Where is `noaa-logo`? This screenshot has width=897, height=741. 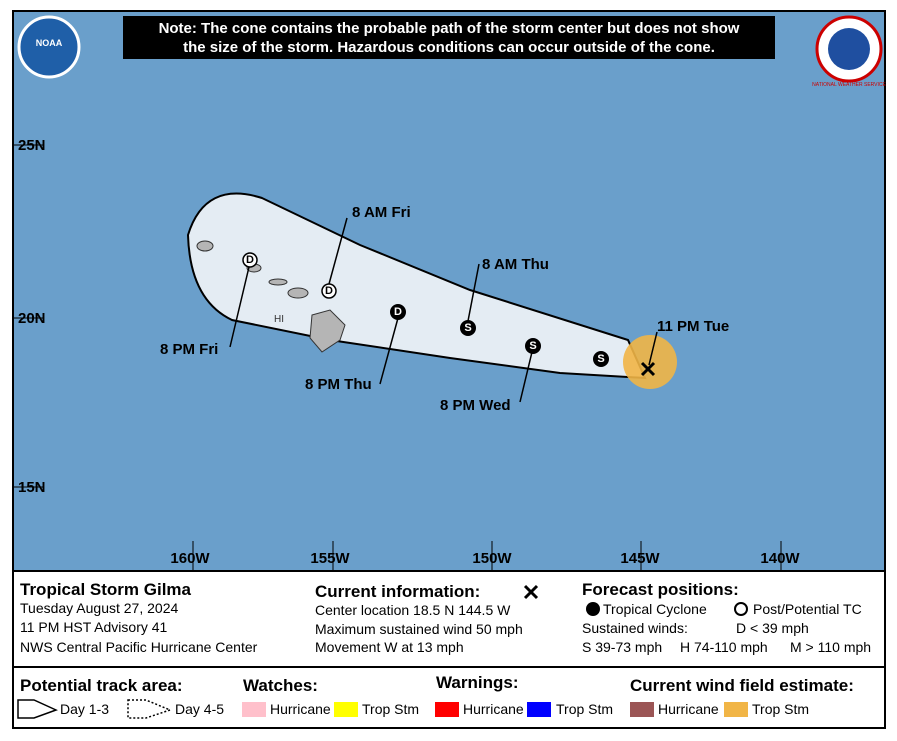 noaa-logo is located at coordinates (49, 47).